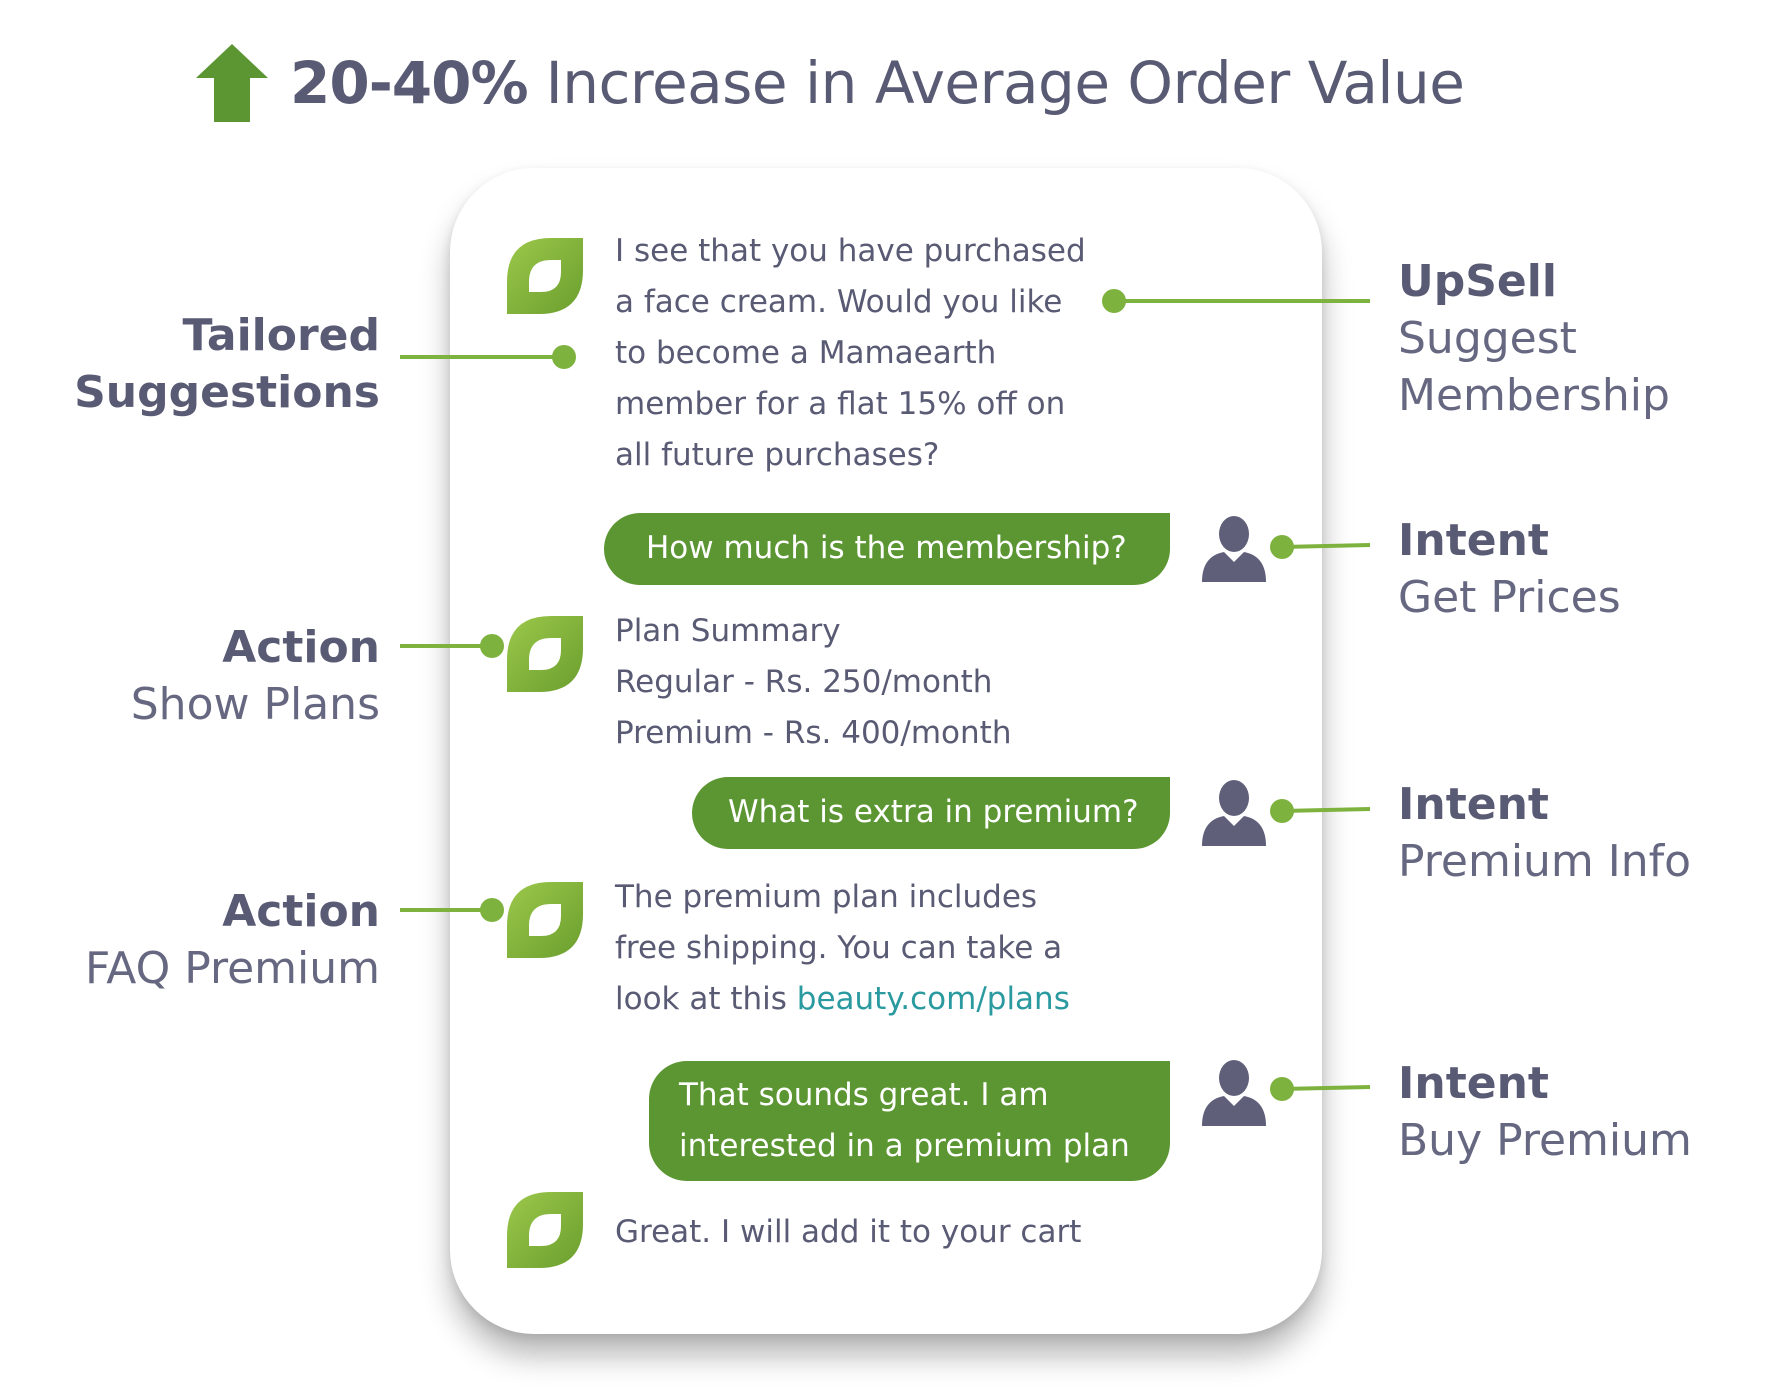 Image resolution: width=1766 pixels, height=1396 pixels. What do you see at coordinates (255, 676) in the screenshot?
I see `annotation-action-show-plans: Action Show Plans` at bounding box center [255, 676].